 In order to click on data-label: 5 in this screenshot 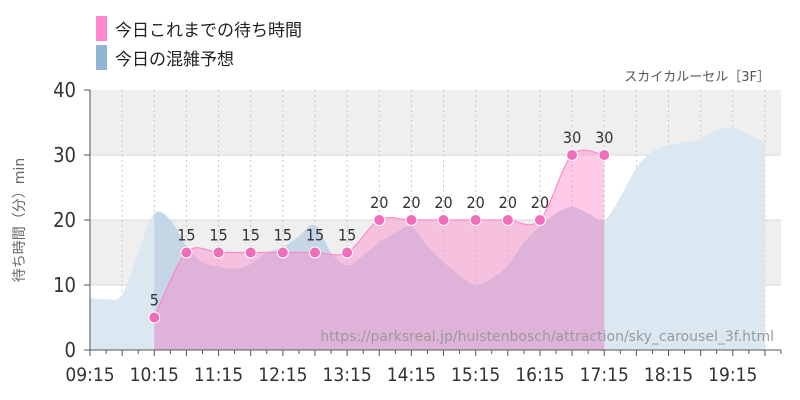, I will do `click(154, 300)`.